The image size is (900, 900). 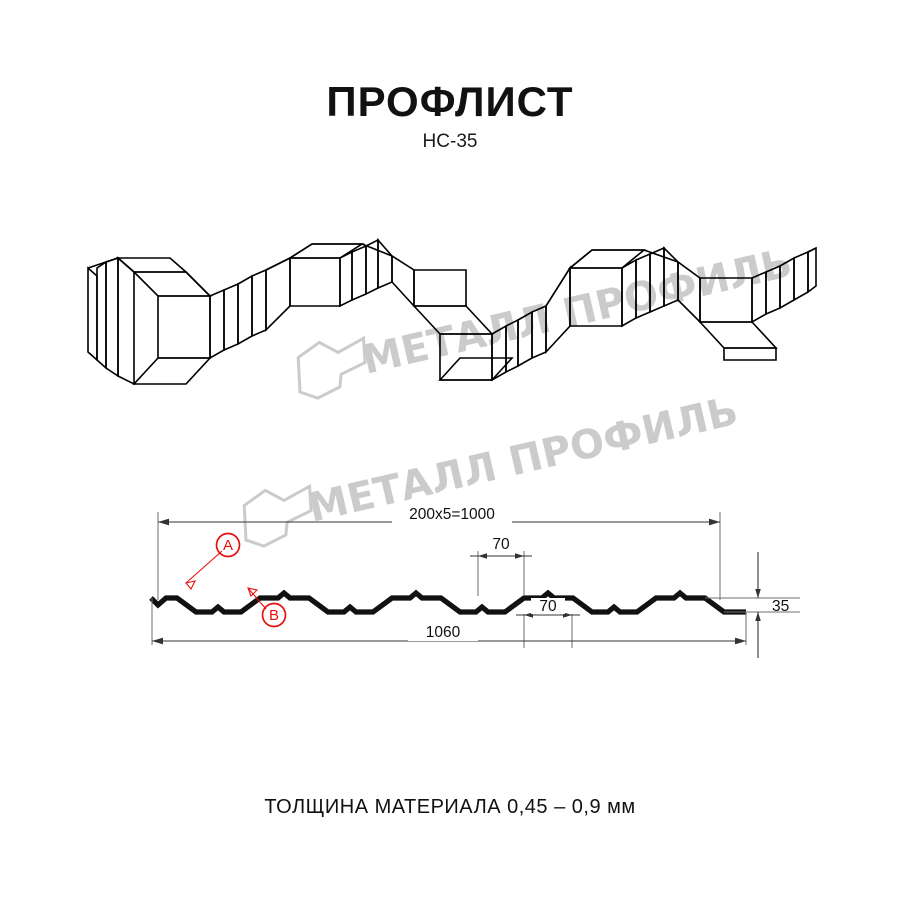 What do you see at coordinates (439, 553) in the screenshot?
I see `dimension-pitch-total: 200x5=1000` at bounding box center [439, 553].